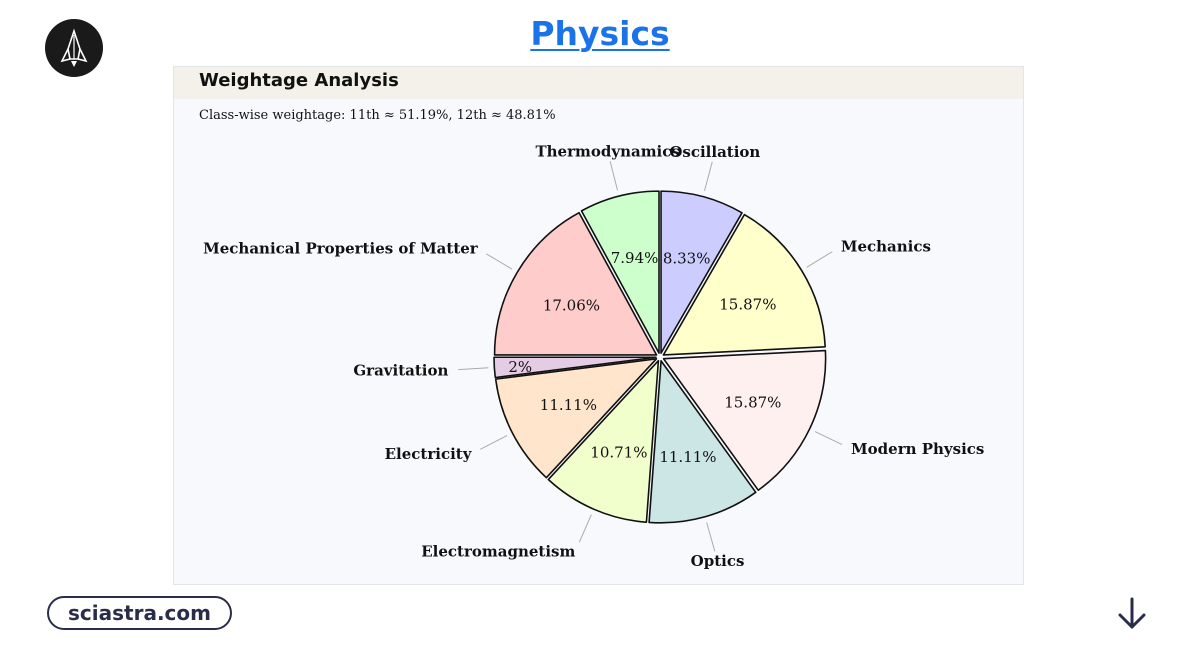 The width and height of the screenshot is (1200, 650). Describe the element at coordinates (635, 258) in the screenshot. I see `slice-value-label: 7.94%` at that location.